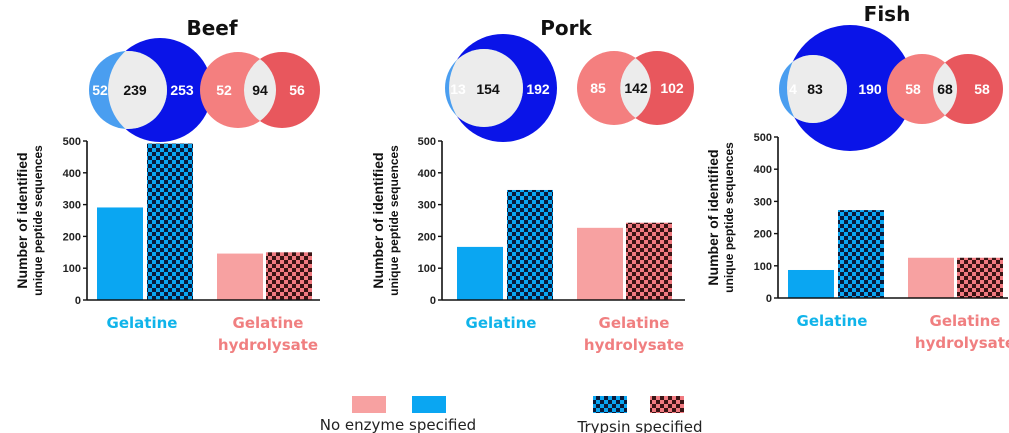  I want to click on venn-overlap-count: 94, so click(260, 90).